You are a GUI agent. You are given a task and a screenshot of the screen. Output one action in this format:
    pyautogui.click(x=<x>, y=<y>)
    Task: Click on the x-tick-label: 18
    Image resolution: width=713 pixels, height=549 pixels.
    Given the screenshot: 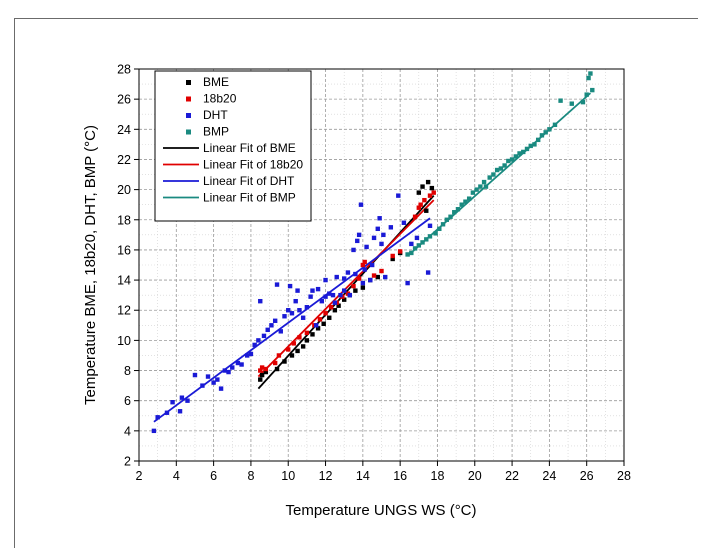 What is the action you would take?
    pyautogui.click(x=438, y=476)
    